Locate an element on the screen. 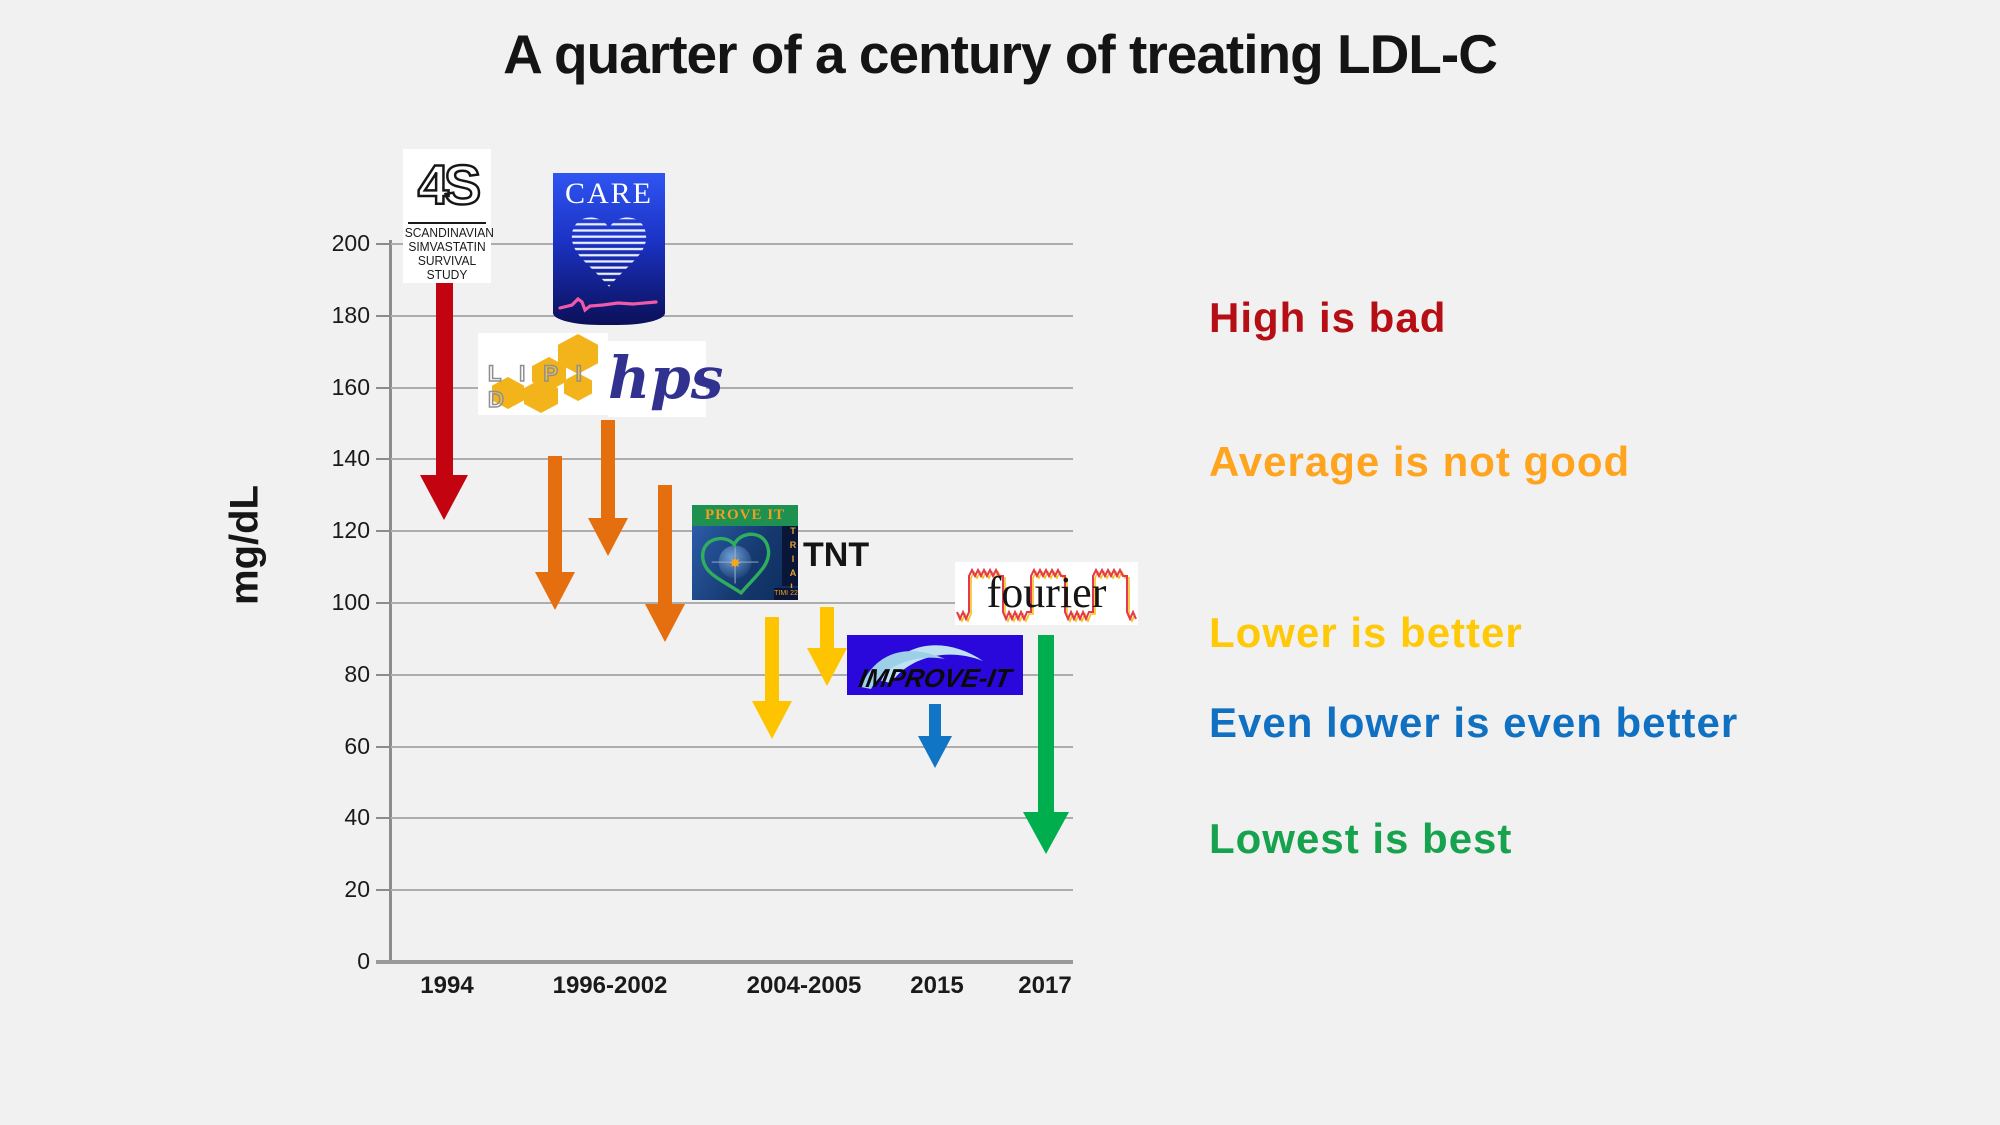  prove-it-heart-globe-icon: ✸ is located at coordinates (736, 564).